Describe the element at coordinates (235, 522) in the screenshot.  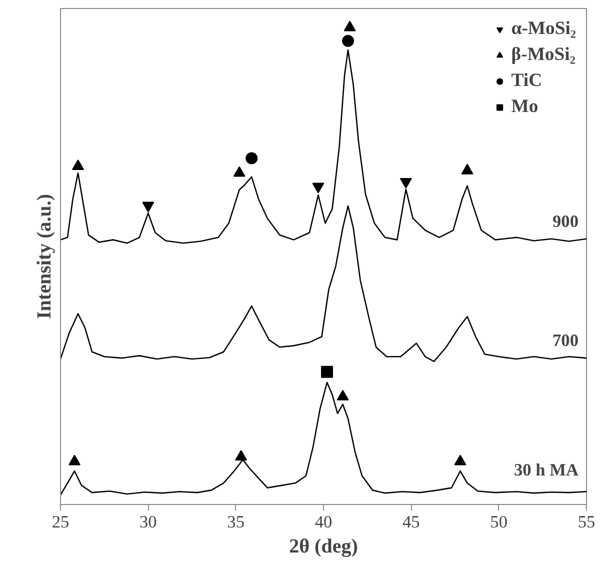
I see `x-tick-label: 35` at that location.